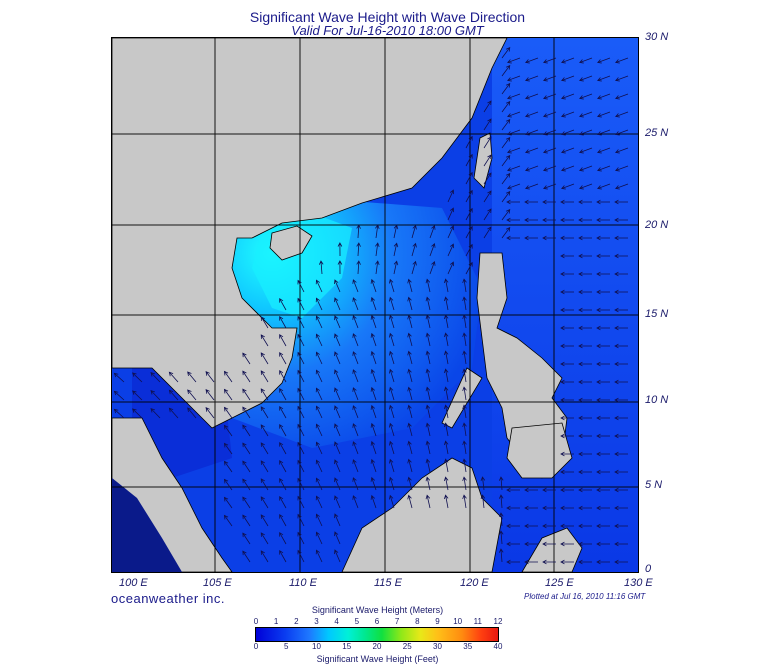 Image resolution: width=775 pixels, height=665 pixels. What do you see at coordinates (377, 610) in the screenshot?
I see `colorbar-meters-label: Significant Wave Height (Meters)` at bounding box center [377, 610].